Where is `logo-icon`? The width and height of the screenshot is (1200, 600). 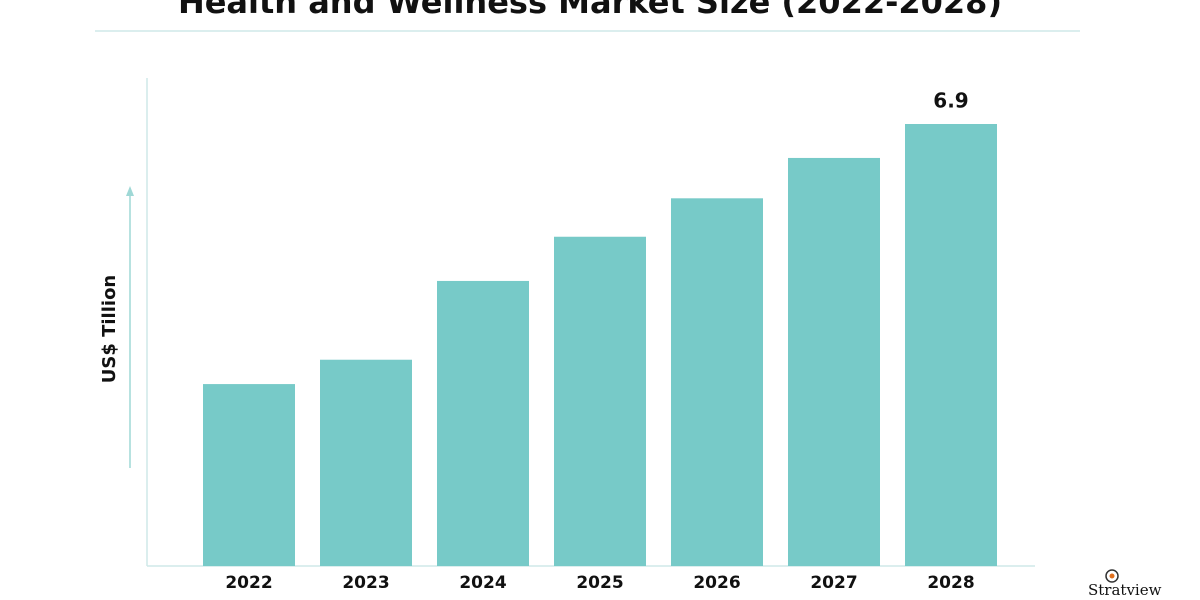
logo-icon is located at coordinates (1112, 576).